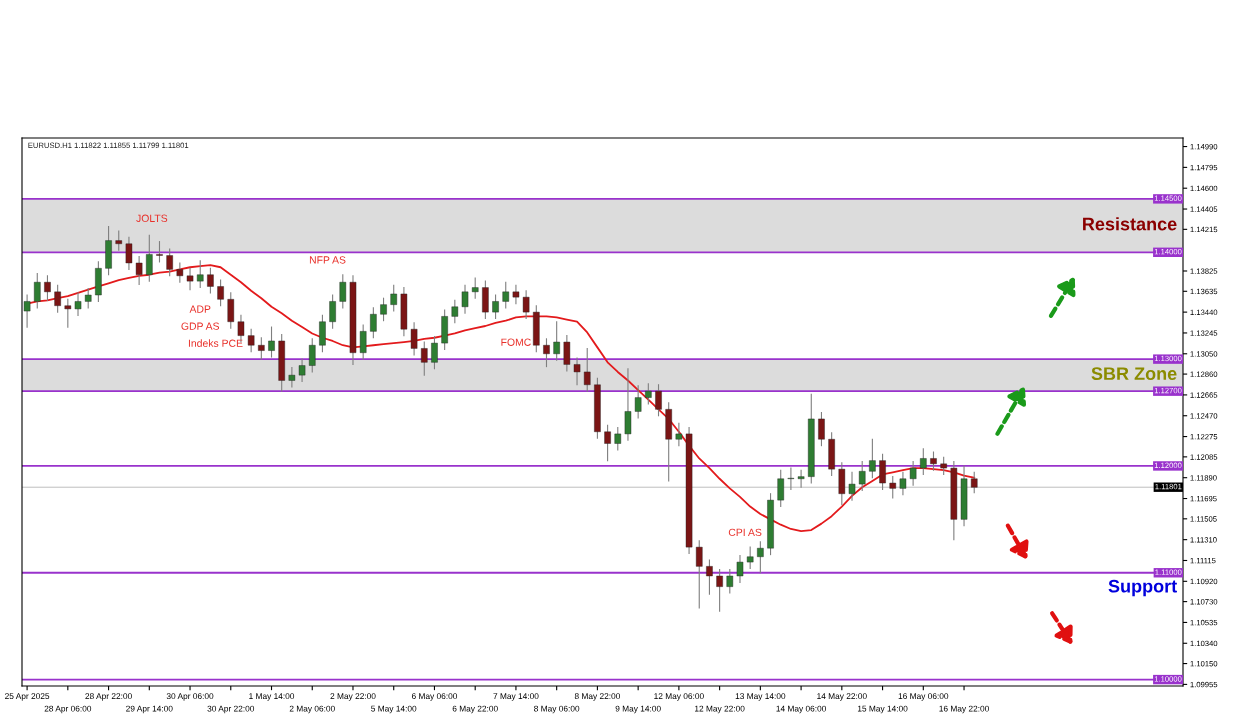 This screenshot has height=716, width=1250. Describe the element at coordinates (557, 709) in the screenshot. I see `x-tick-label: 8 May 06:00` at that location.